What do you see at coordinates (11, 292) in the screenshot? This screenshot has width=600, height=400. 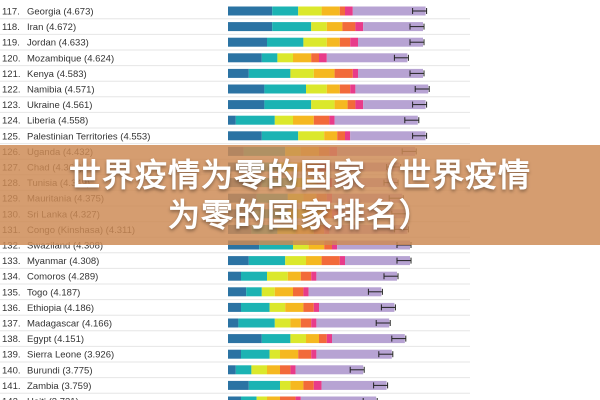 I see `rank-label: 135.` at bounding box center [11, 292].